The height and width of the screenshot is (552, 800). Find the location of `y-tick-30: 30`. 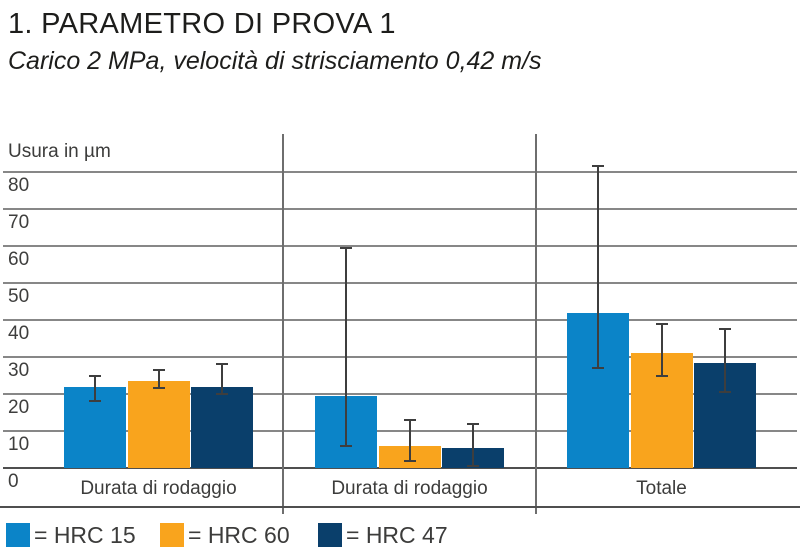

y-tick-30: 30 is located at coordinates (19, 370).